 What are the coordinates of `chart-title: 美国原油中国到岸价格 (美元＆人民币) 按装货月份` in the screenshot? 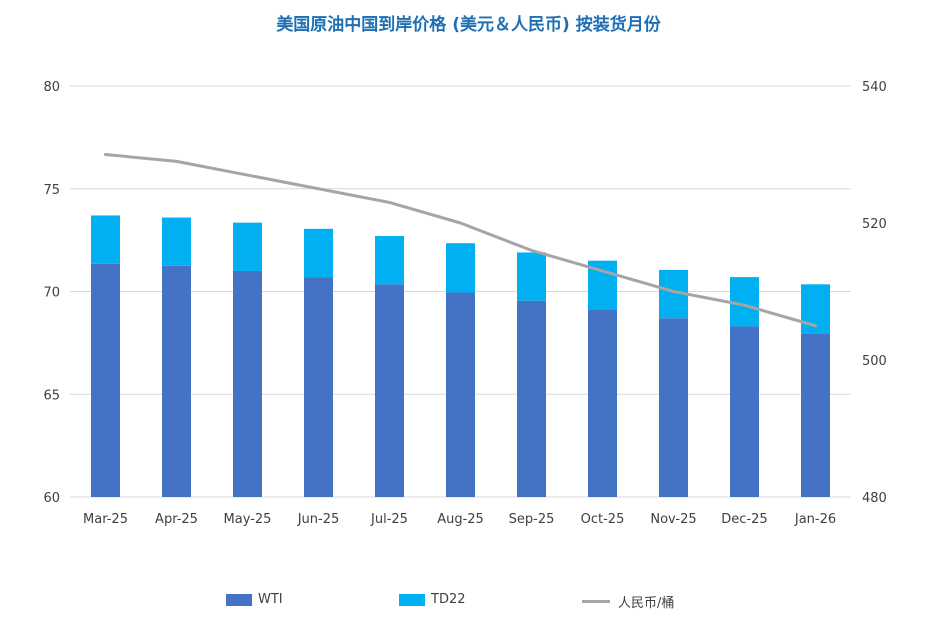 It's located at (468, 25).